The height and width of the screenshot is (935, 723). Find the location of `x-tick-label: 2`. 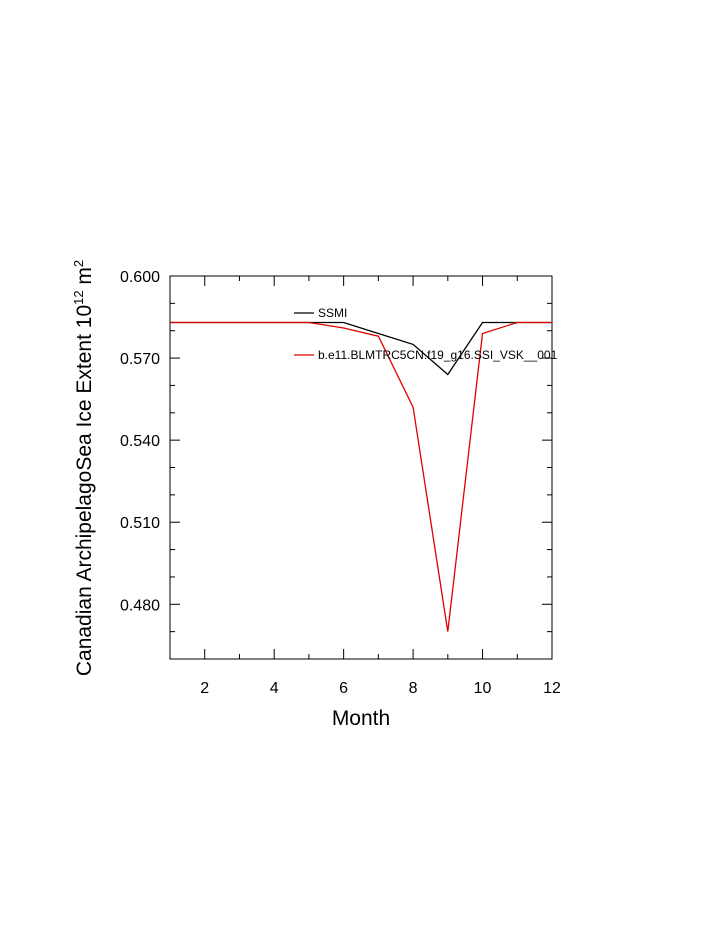

x-tick-label: 2 is located at coordinates (204, 688).